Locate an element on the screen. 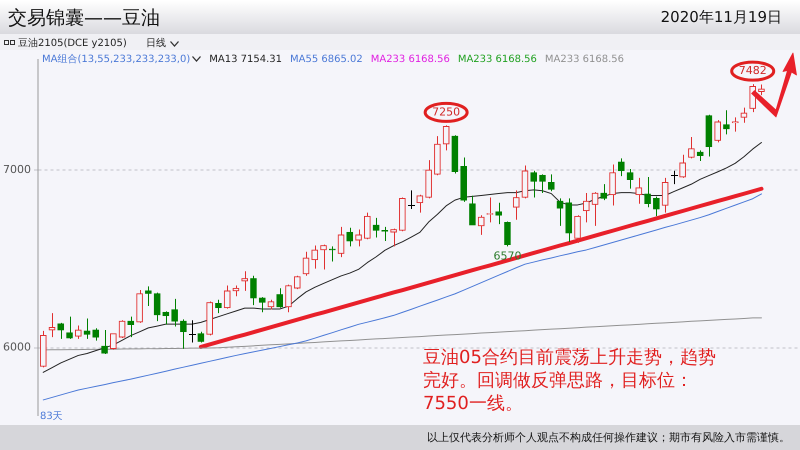  legend-title: MA组合(13,55,233,233,233,0) is located at coordinates (116, 59).